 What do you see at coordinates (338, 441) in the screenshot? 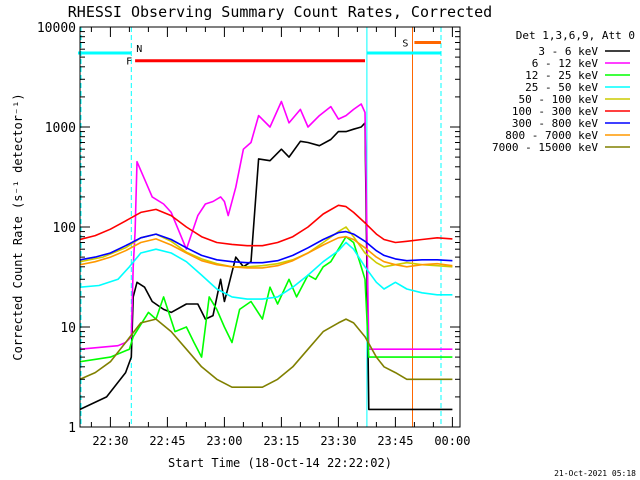
I see `x-tick-label: 23:30` at bounding box center [338, 441].